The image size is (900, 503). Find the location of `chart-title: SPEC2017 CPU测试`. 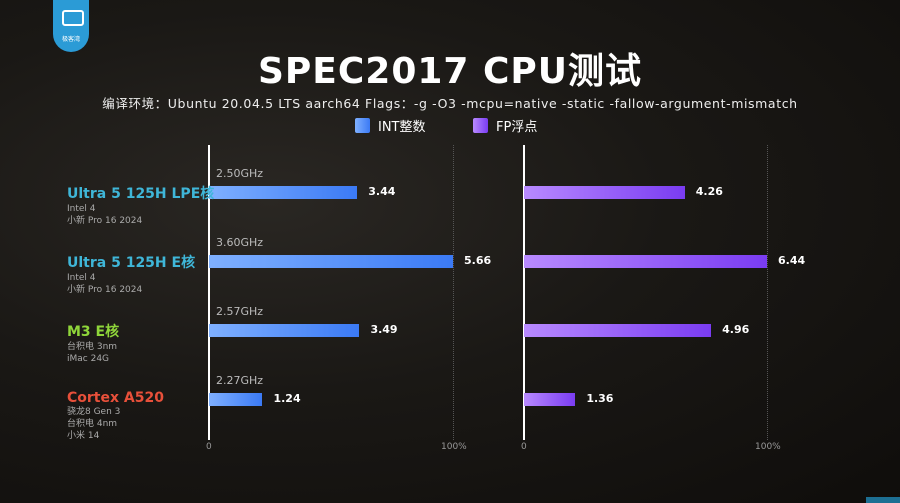

chart-title: SPEC2017 CPU测试 is located at coordinates (450, 71).